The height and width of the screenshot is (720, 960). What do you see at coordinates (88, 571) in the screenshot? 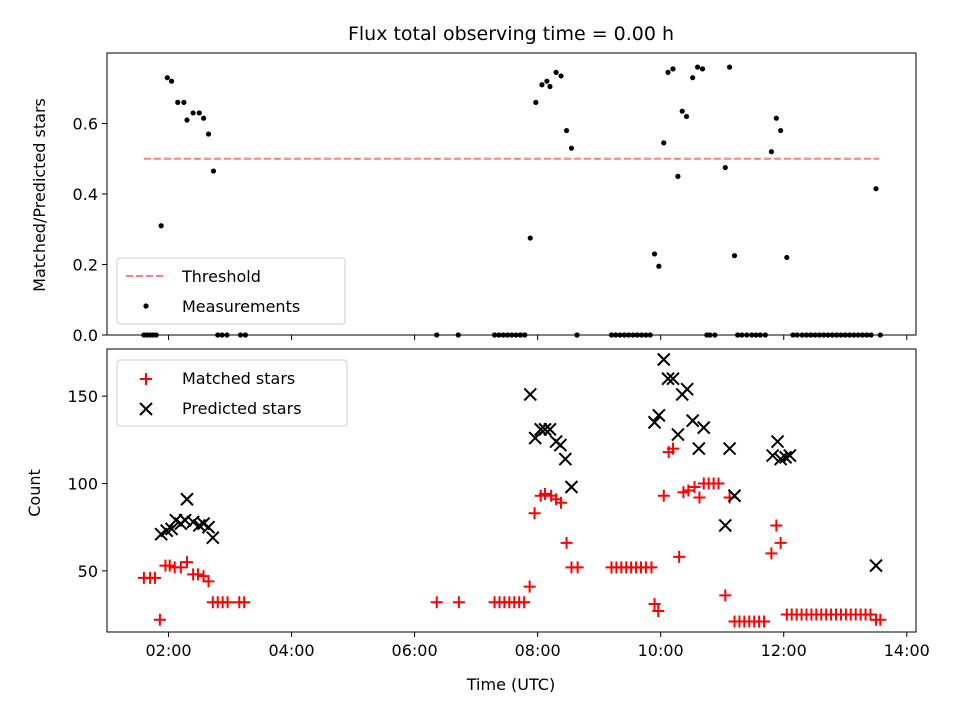
I see `y-tick-label: 50` at bounding box center [88, 571].